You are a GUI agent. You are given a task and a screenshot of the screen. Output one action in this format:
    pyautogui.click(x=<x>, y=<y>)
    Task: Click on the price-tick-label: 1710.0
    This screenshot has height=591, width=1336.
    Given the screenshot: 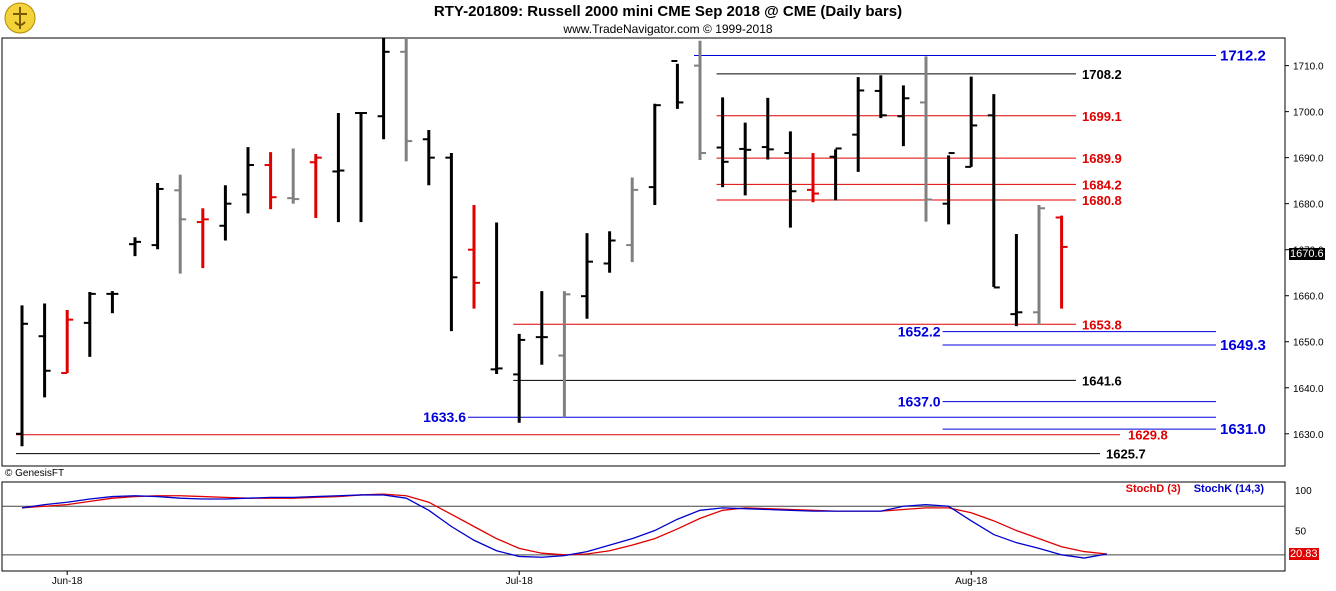 What is the action you would take?
    pyautogui.click(x=1308, y=67)
    